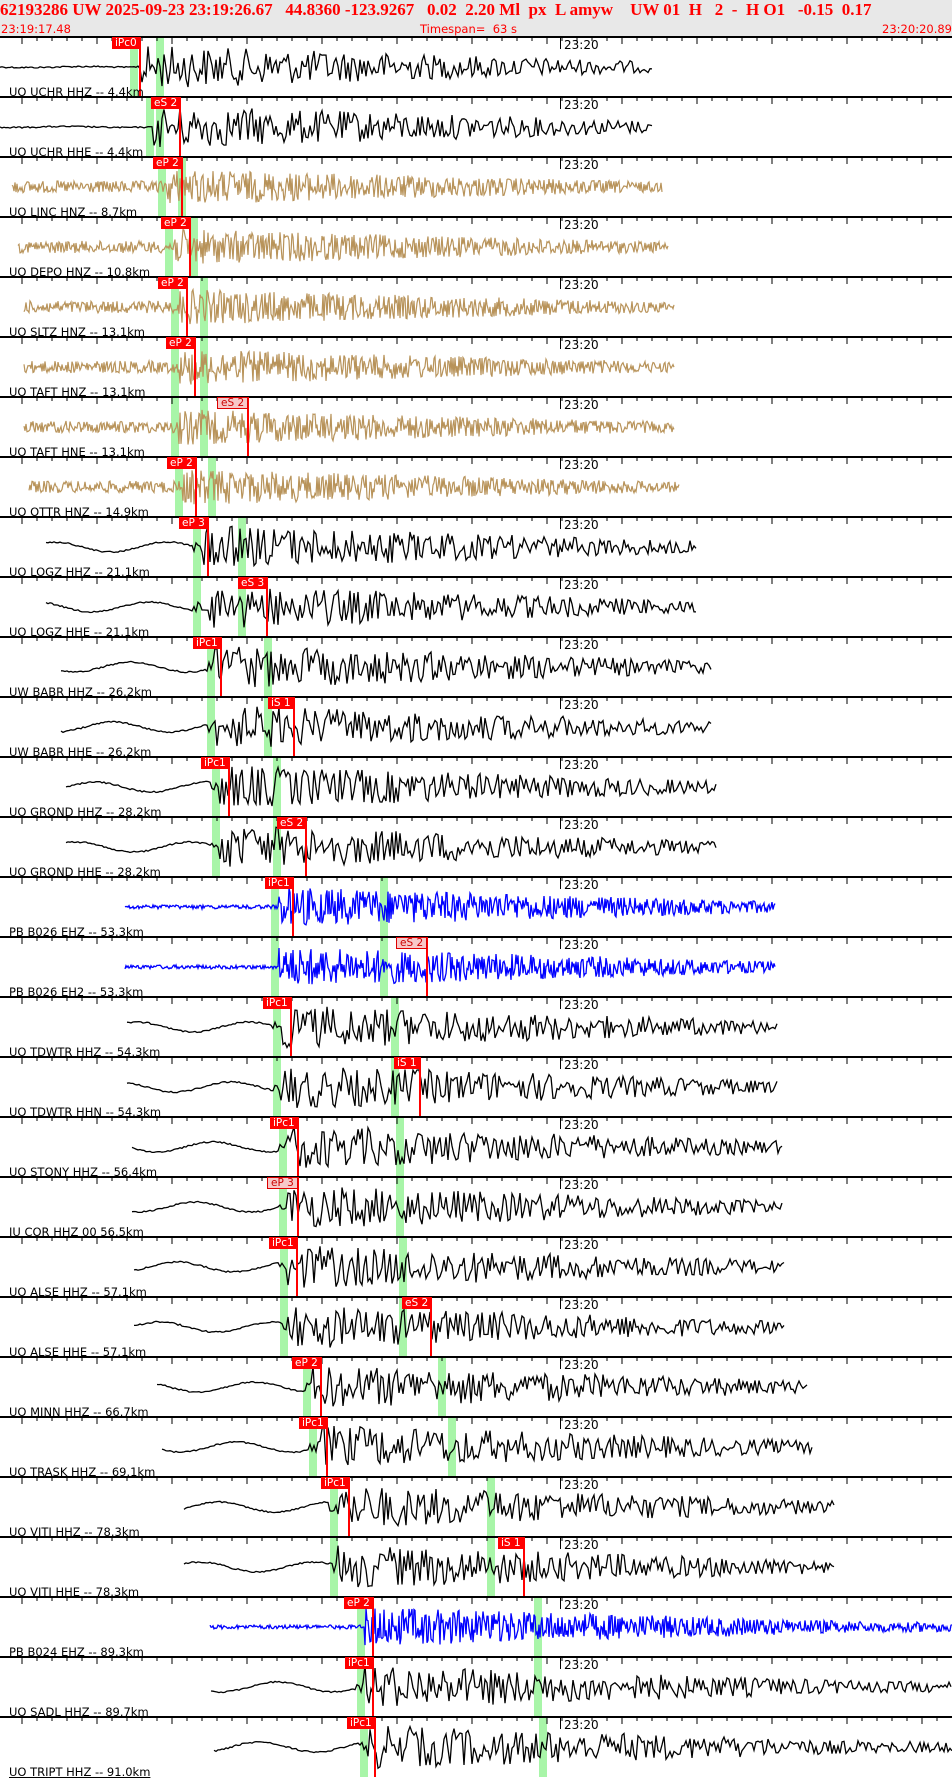 The width and height of the screenshot is (952, 1779). What do you see at coordinates (476, 1207) in the screenshot?
I see `trace-row: 23:20 eP 3 IU COR HHZ 00 56.5km` at bounding box center [476, 1207].